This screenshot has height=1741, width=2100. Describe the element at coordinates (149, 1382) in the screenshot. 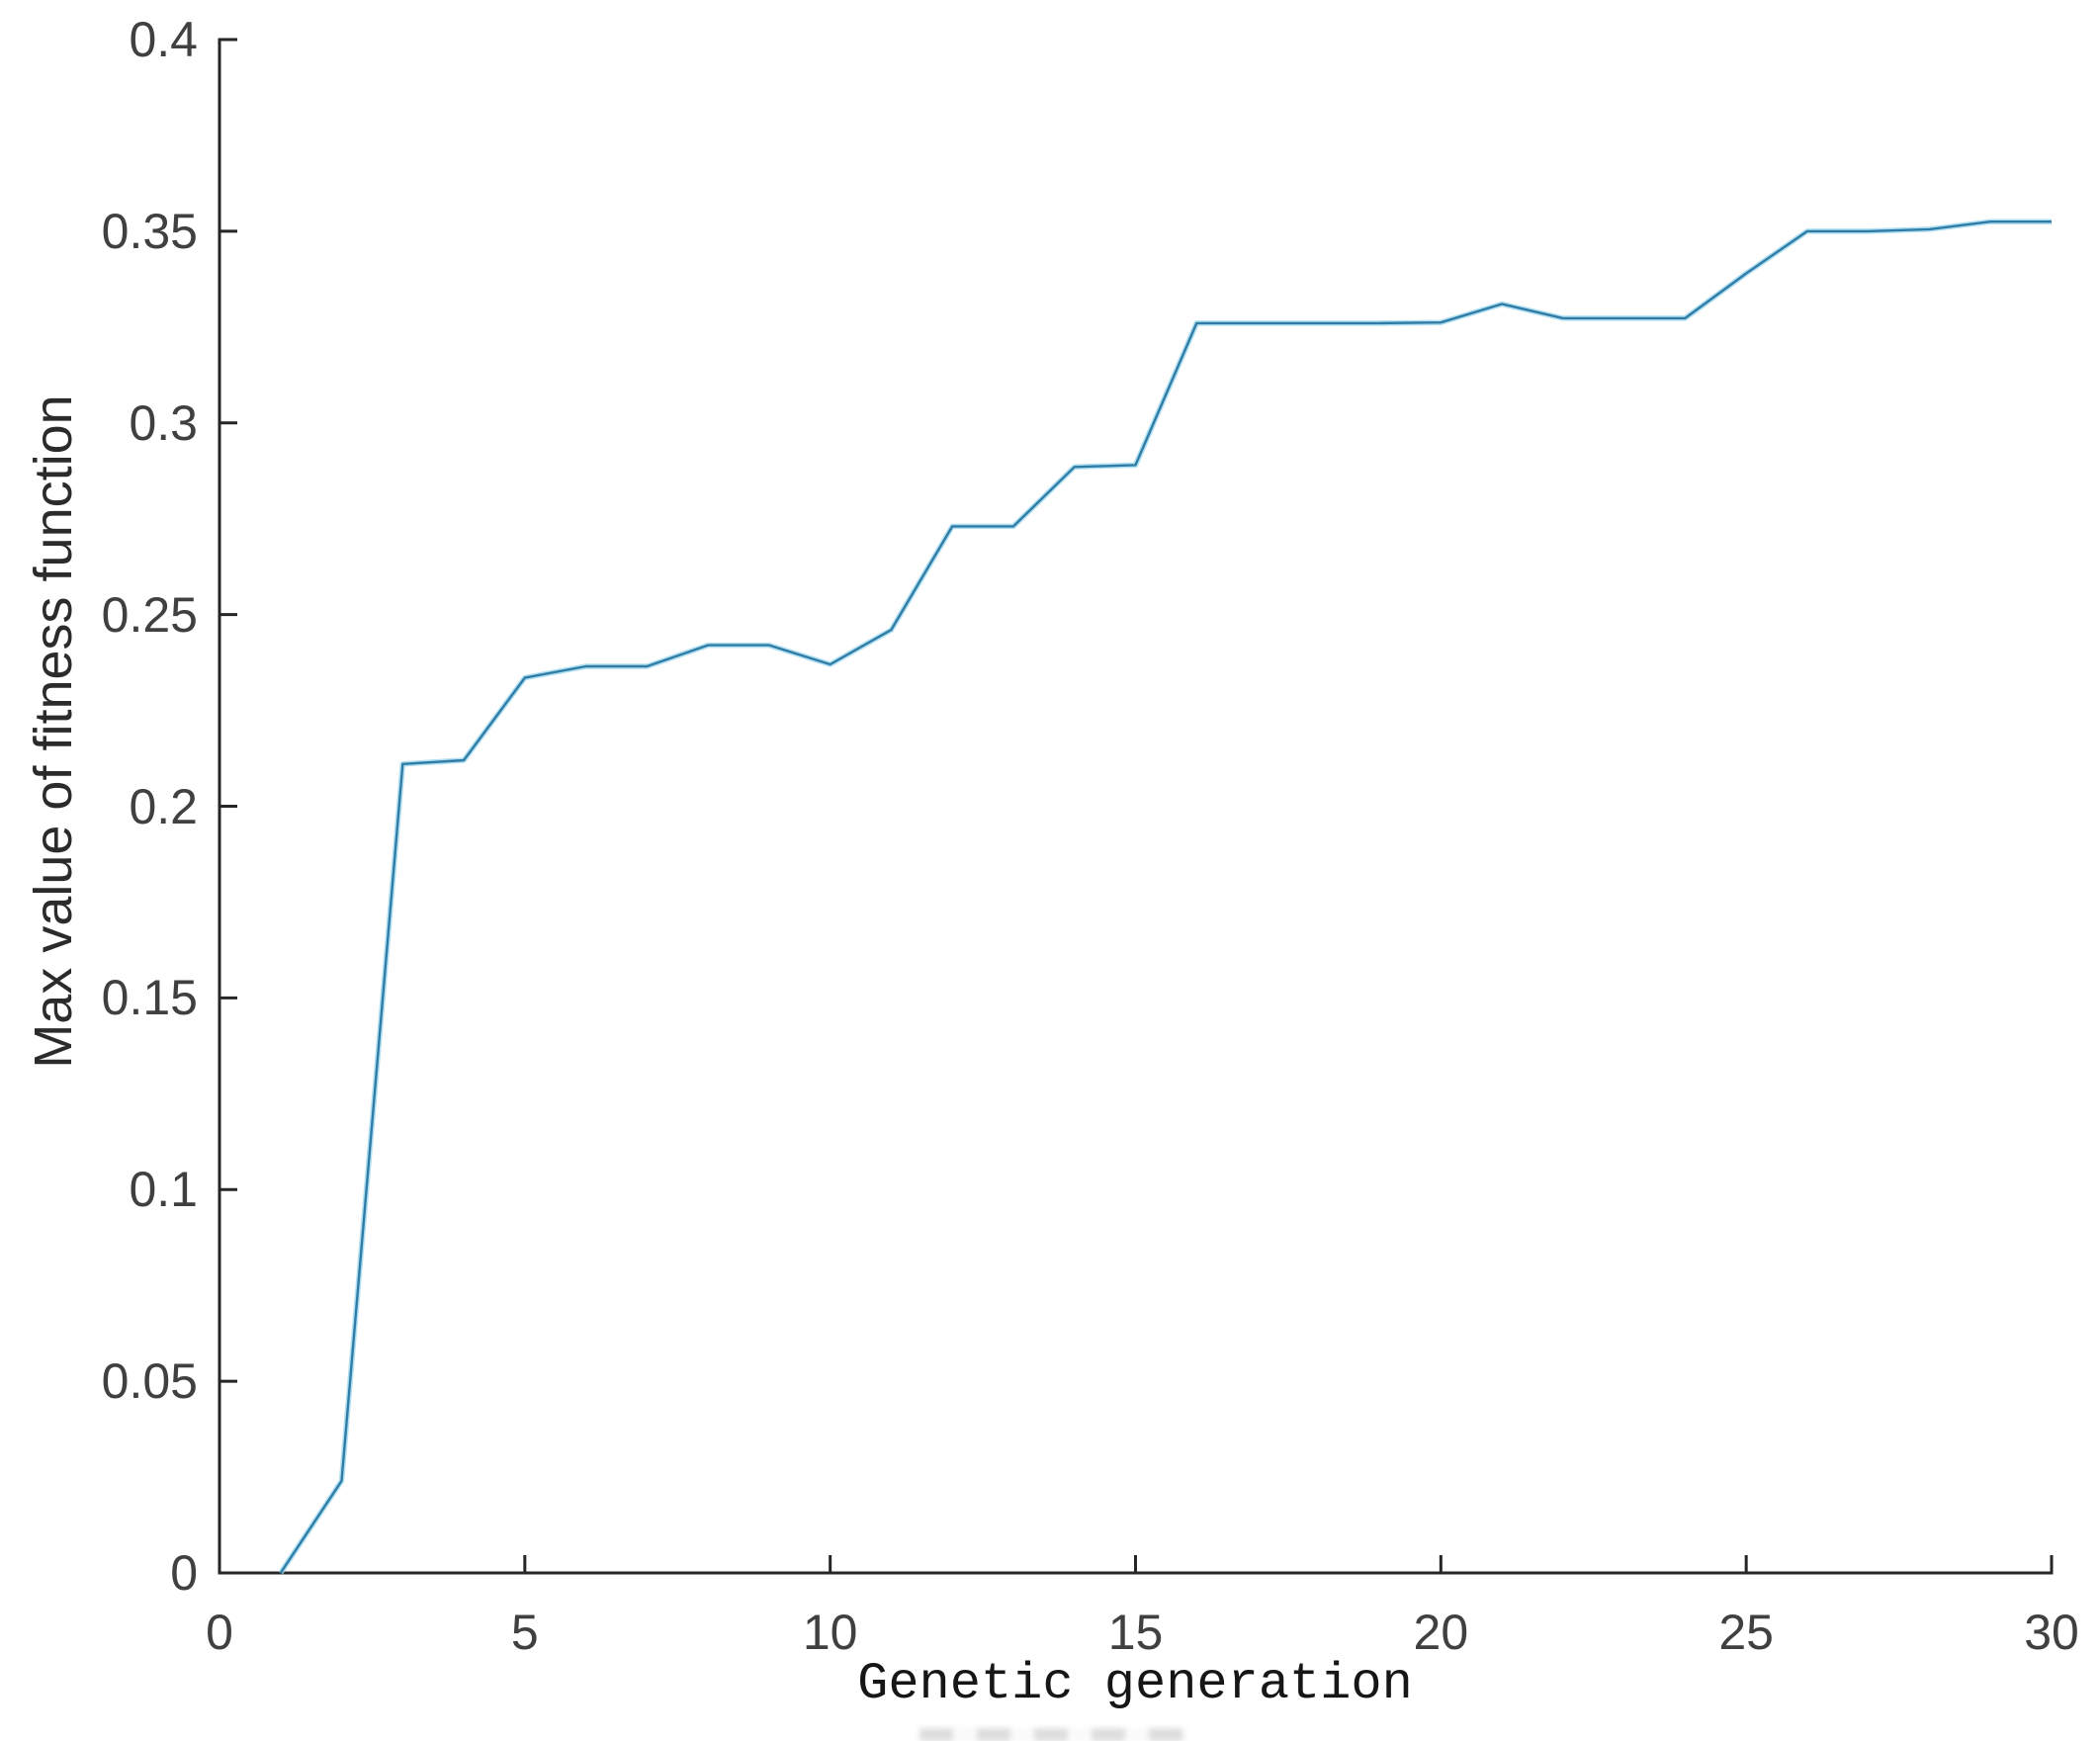

I see `y-tick-label: 0.05` at that location.